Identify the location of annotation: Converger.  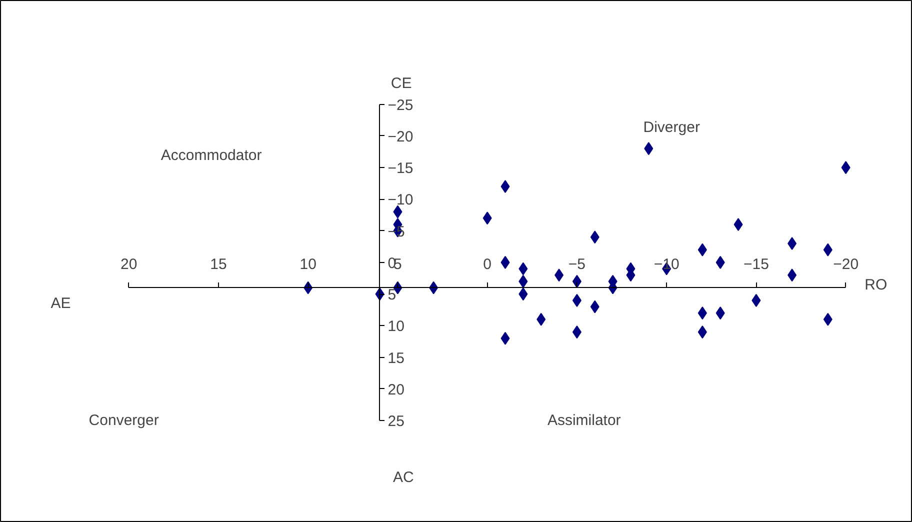
(123, 421).